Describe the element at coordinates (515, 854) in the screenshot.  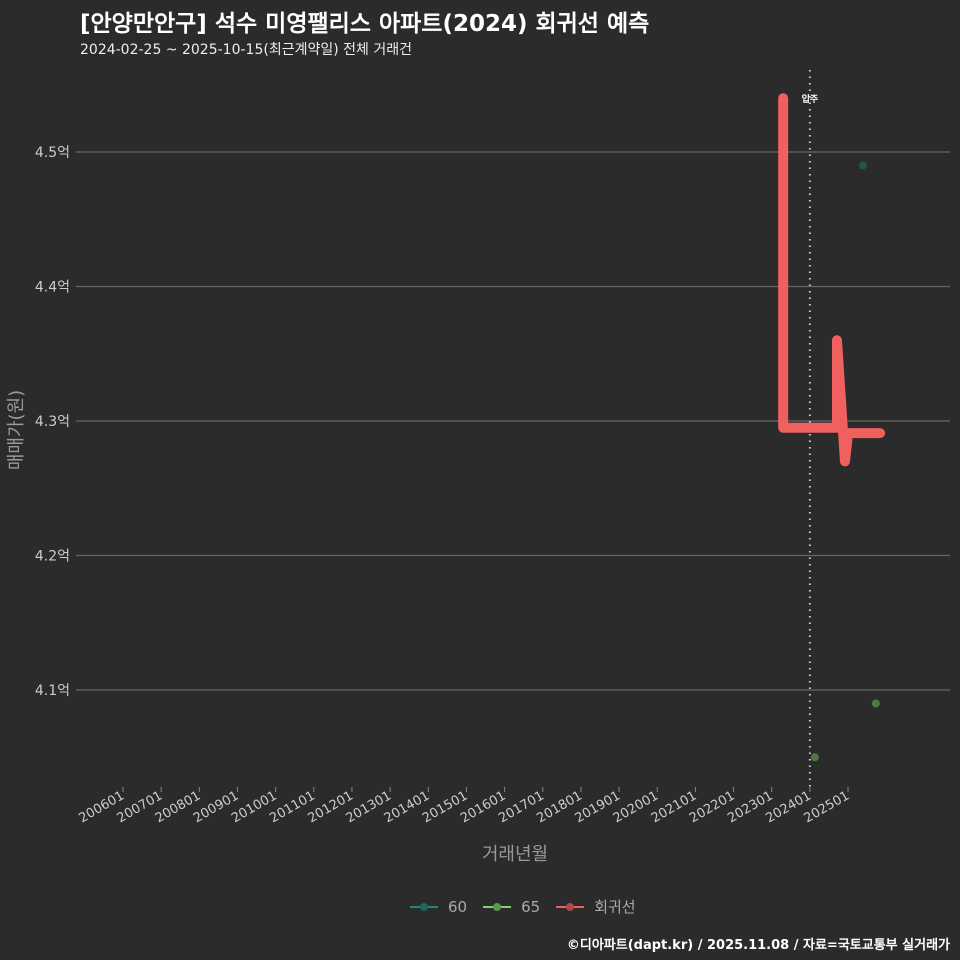
I see `x-axis-title: 거래년월` at that location.